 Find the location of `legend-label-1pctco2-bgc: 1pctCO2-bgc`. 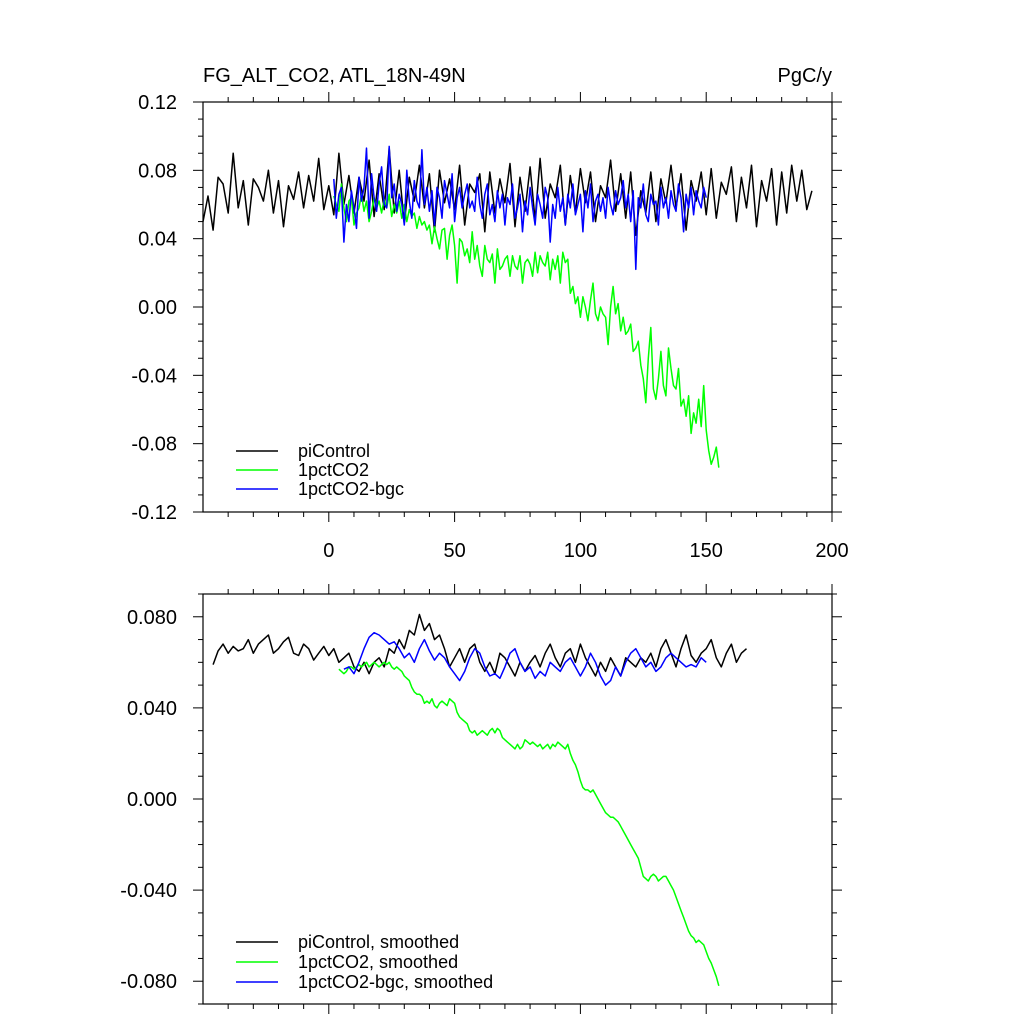

legend-label-1pctco2-bgc: 1pctCO2-bgc is located at coordinates (351, 489).